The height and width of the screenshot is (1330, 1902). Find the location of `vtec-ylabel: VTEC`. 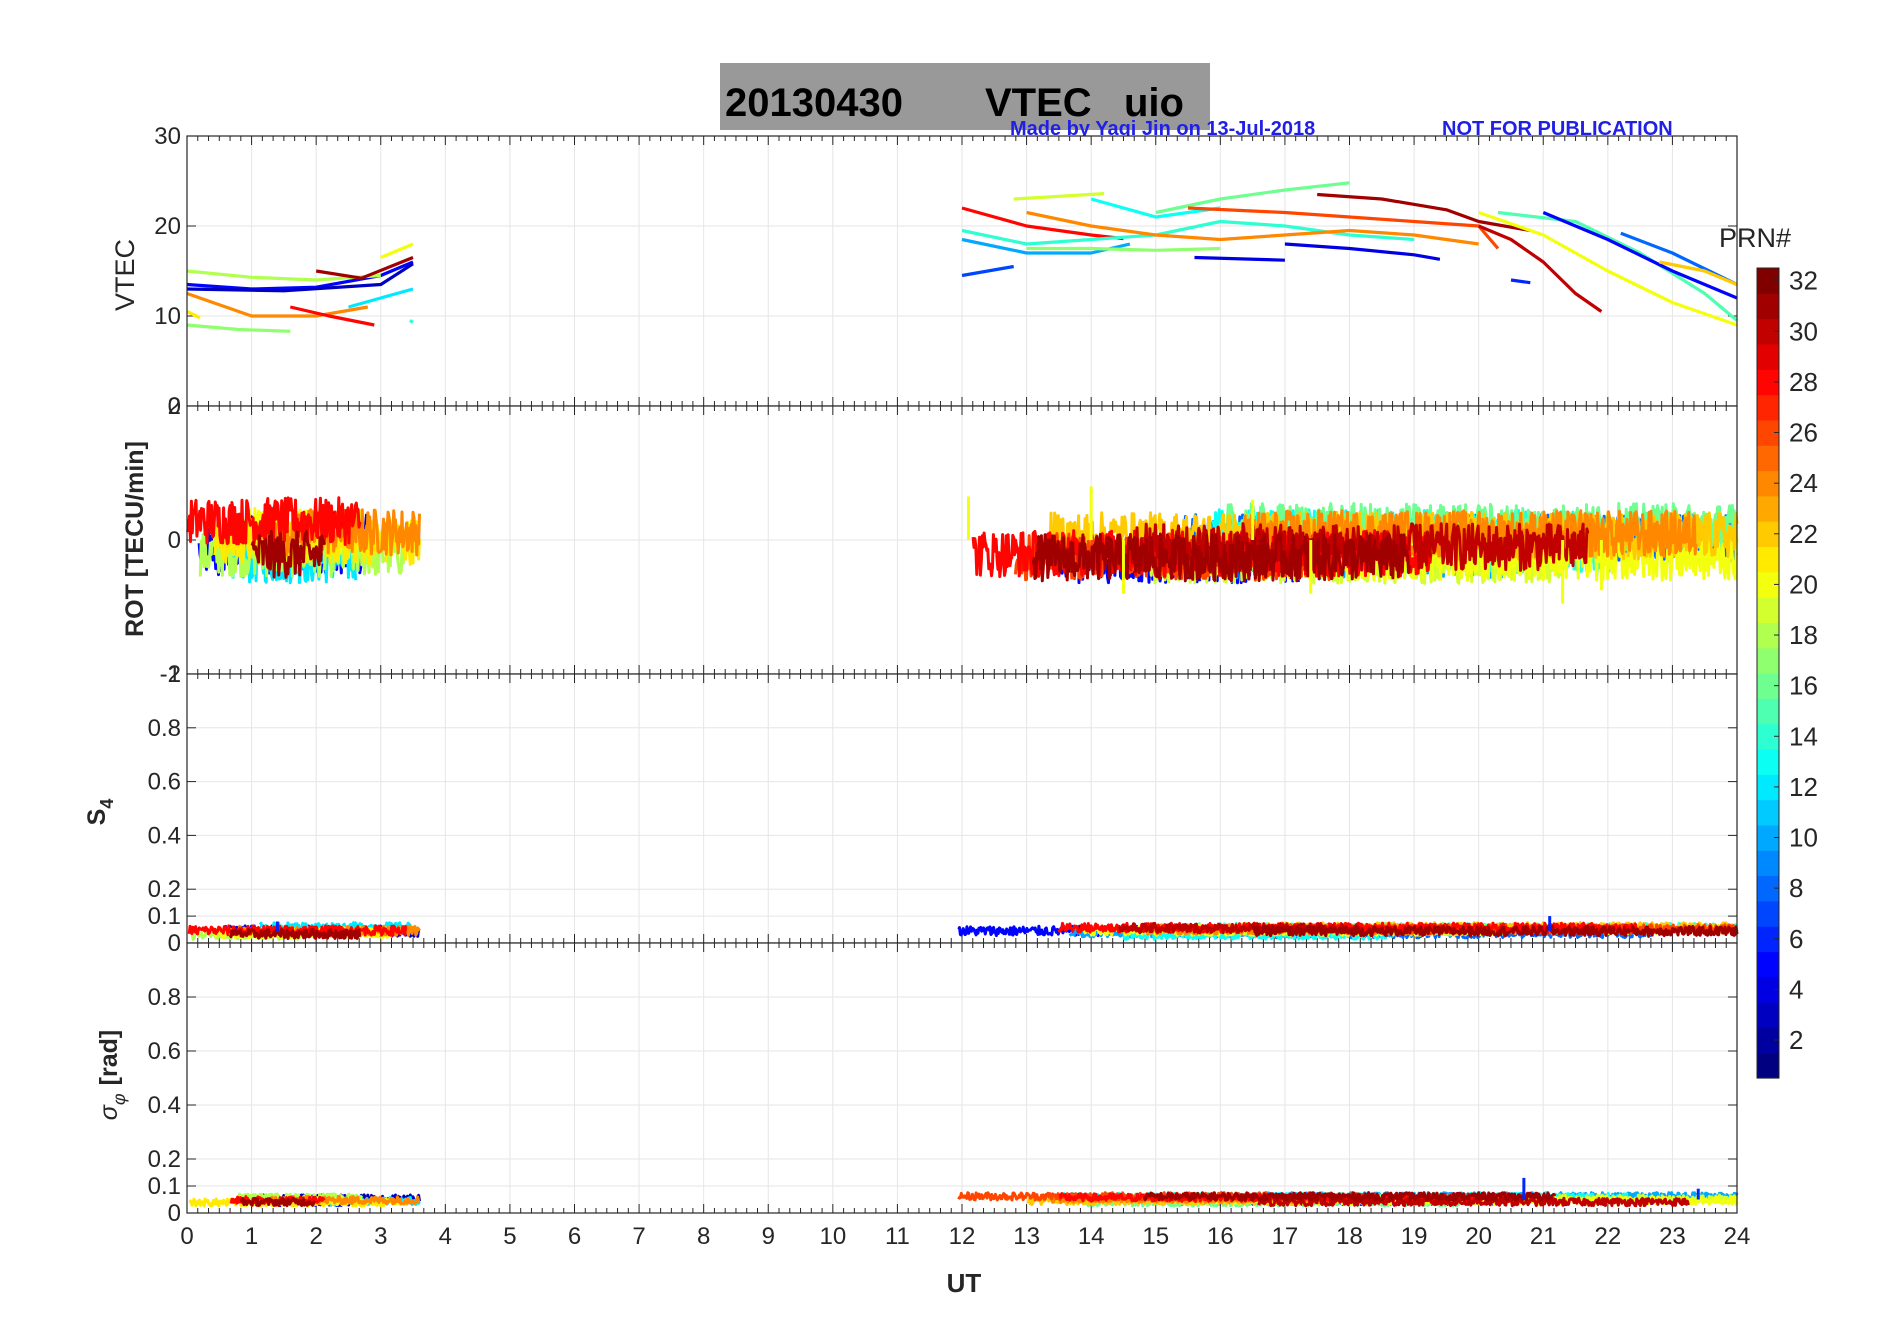

vtec-ylabel: VTEC is located at coordinates (125, 275).